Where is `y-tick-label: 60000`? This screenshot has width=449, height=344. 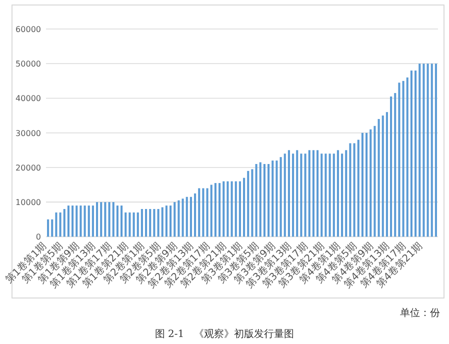 y-tick-label: 60000 is located at coordinates (28, 29).